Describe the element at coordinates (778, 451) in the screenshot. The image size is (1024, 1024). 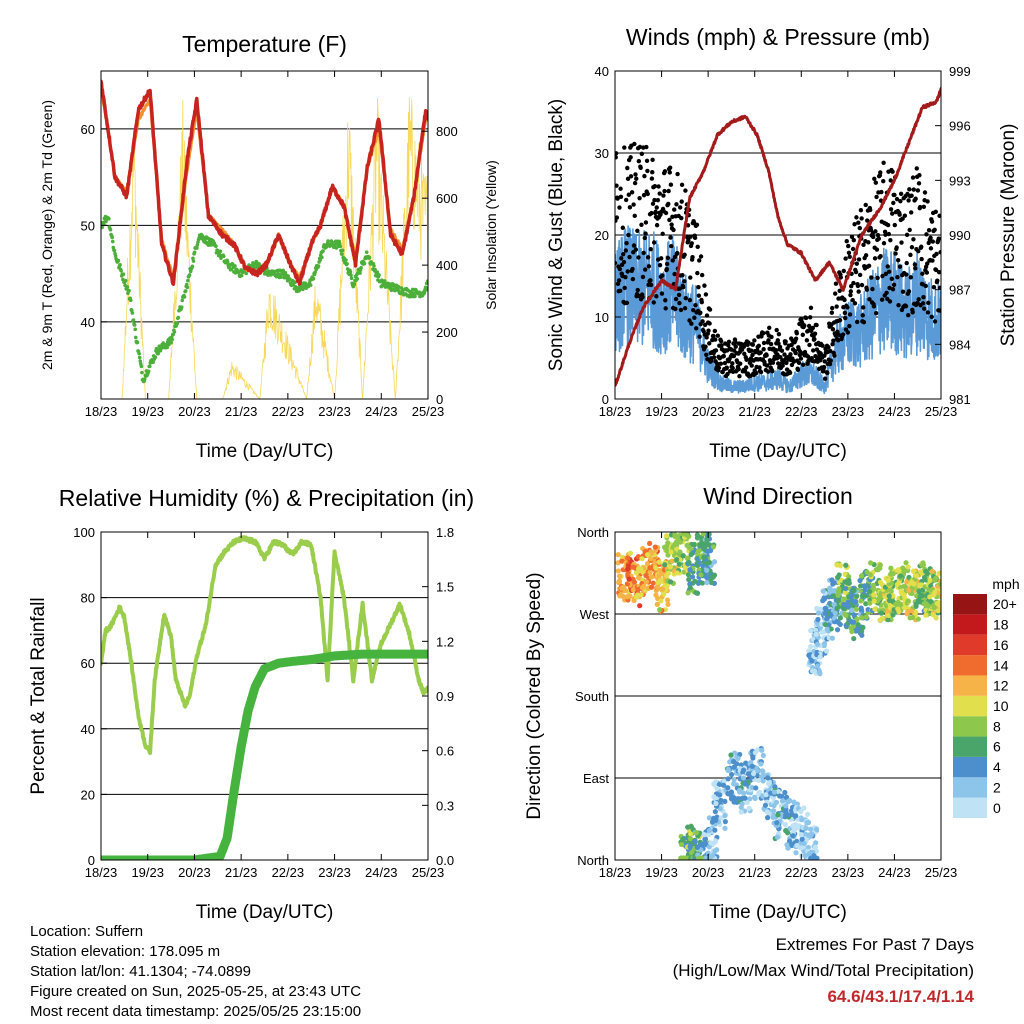
I see `winds-xlabel: Time (Day/UTC)` at that location.